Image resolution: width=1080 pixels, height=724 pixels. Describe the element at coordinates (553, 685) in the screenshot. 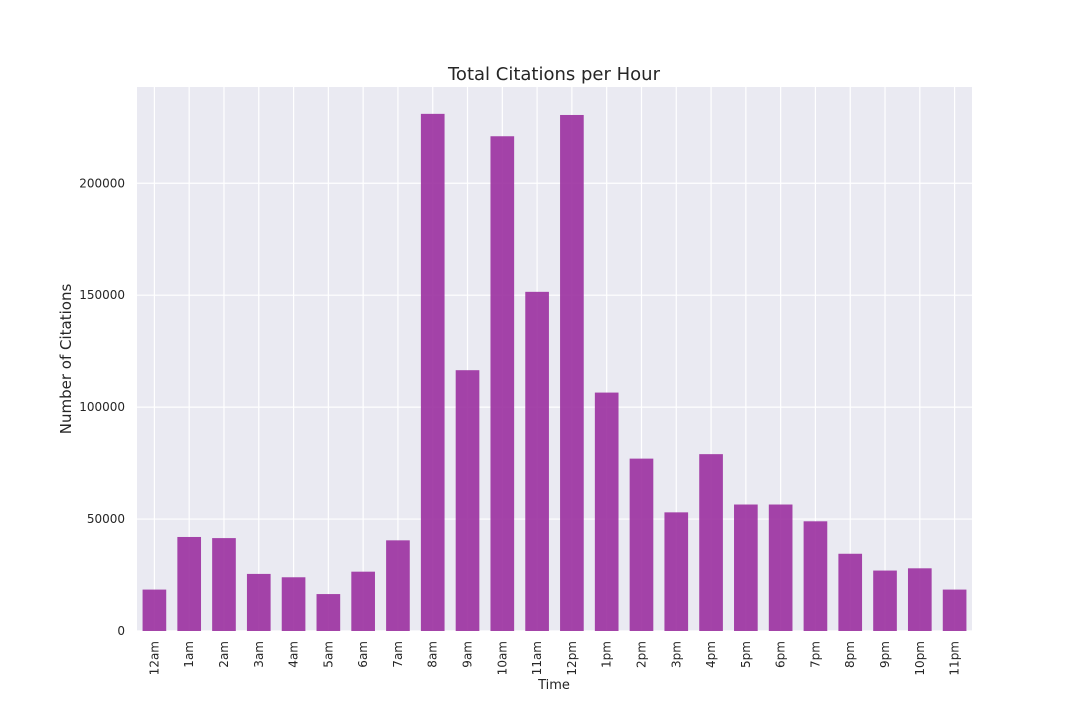

I see `x-axis-label: Time` at that location.